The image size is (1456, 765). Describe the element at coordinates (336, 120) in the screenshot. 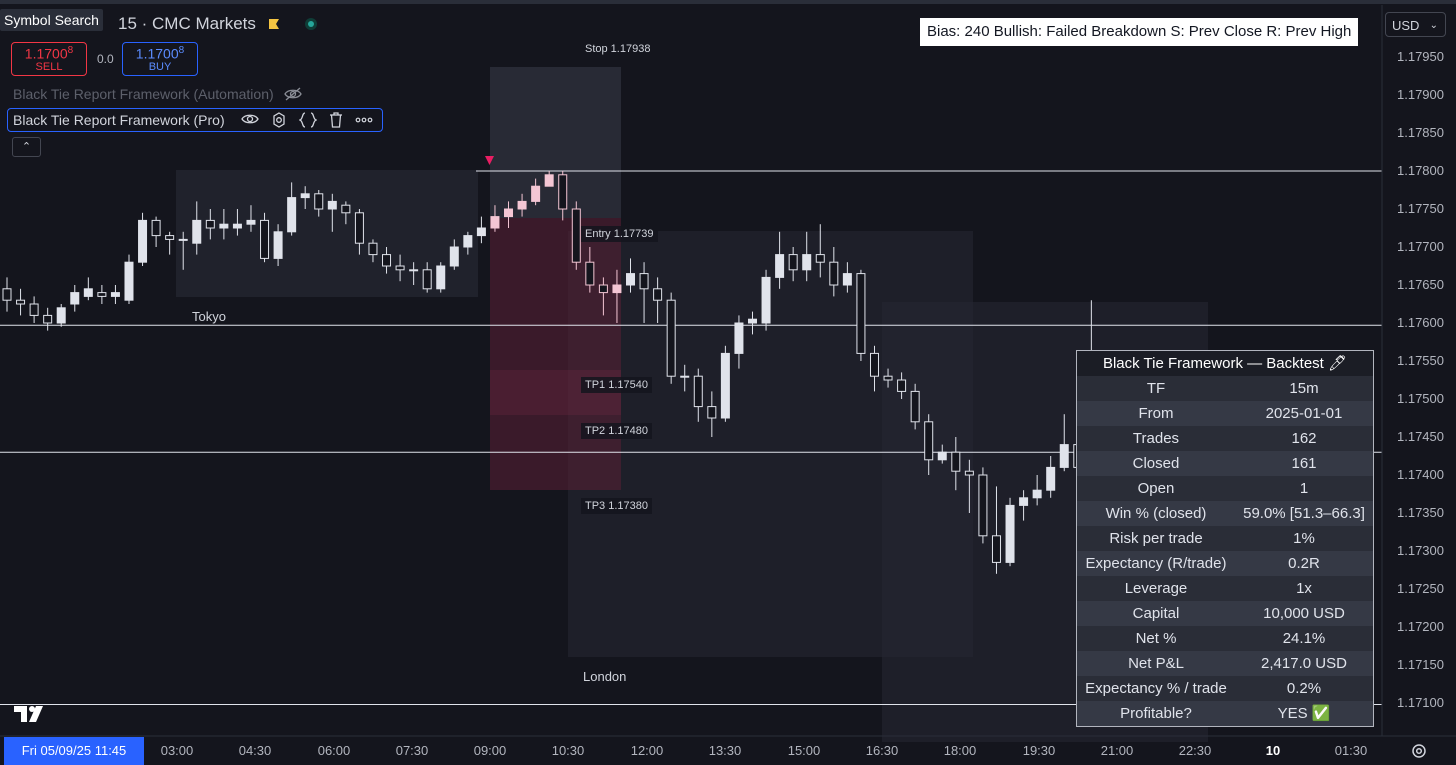

I see `trash-icon` at that location.